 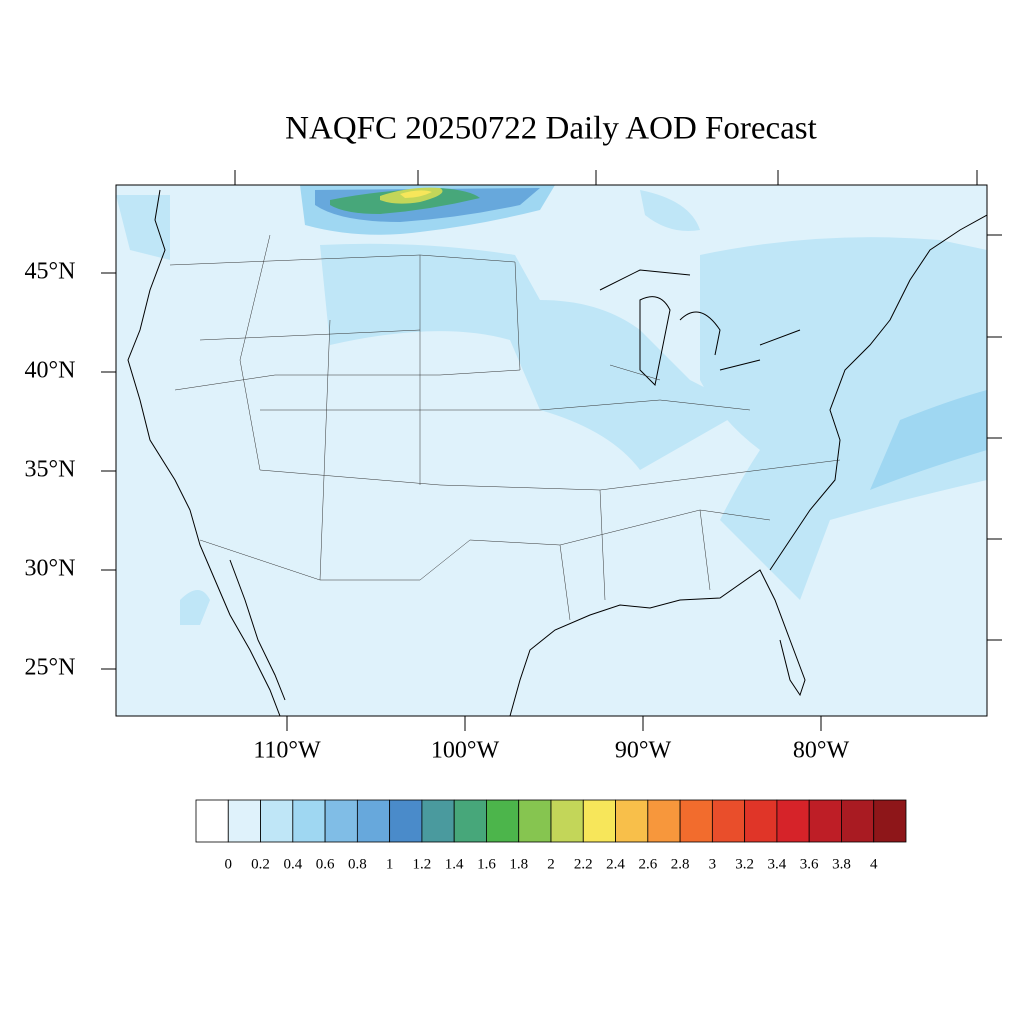 I want to click on colorbar-label: 1.4, so click(x=454, y=864).